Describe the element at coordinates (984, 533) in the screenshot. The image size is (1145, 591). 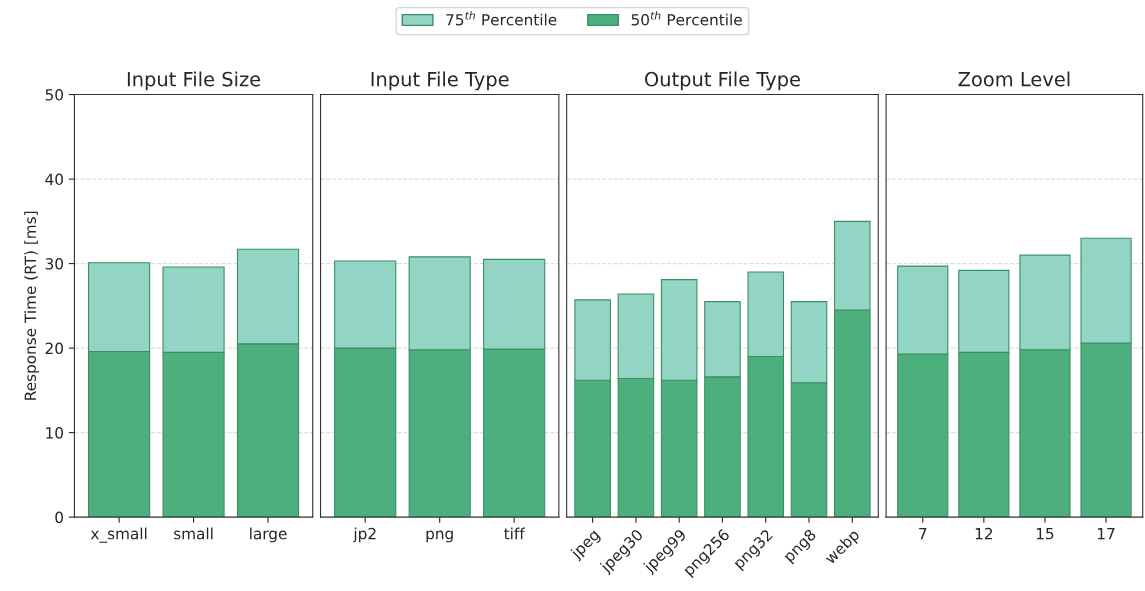
I see `x-tick-label: 12` at that location.